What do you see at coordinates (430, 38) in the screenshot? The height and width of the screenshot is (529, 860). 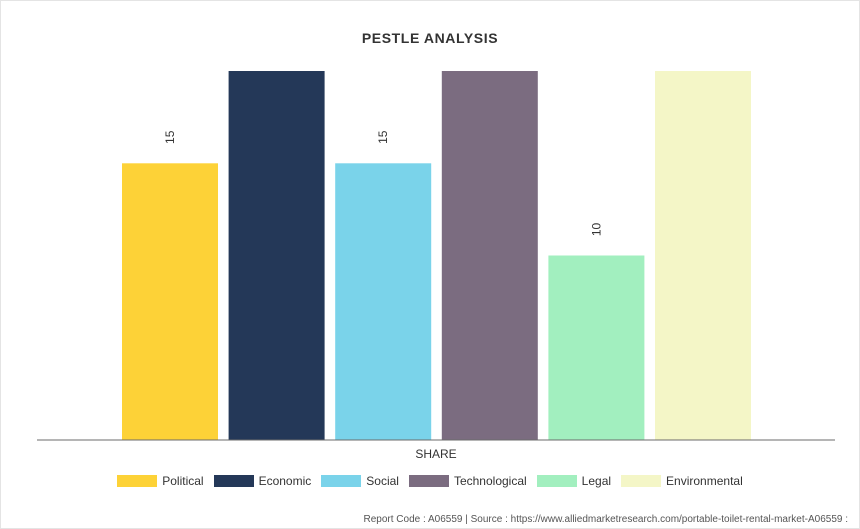 I see `chart-title: PESTLE ANALYSIS` at bounding box center [430, 38].